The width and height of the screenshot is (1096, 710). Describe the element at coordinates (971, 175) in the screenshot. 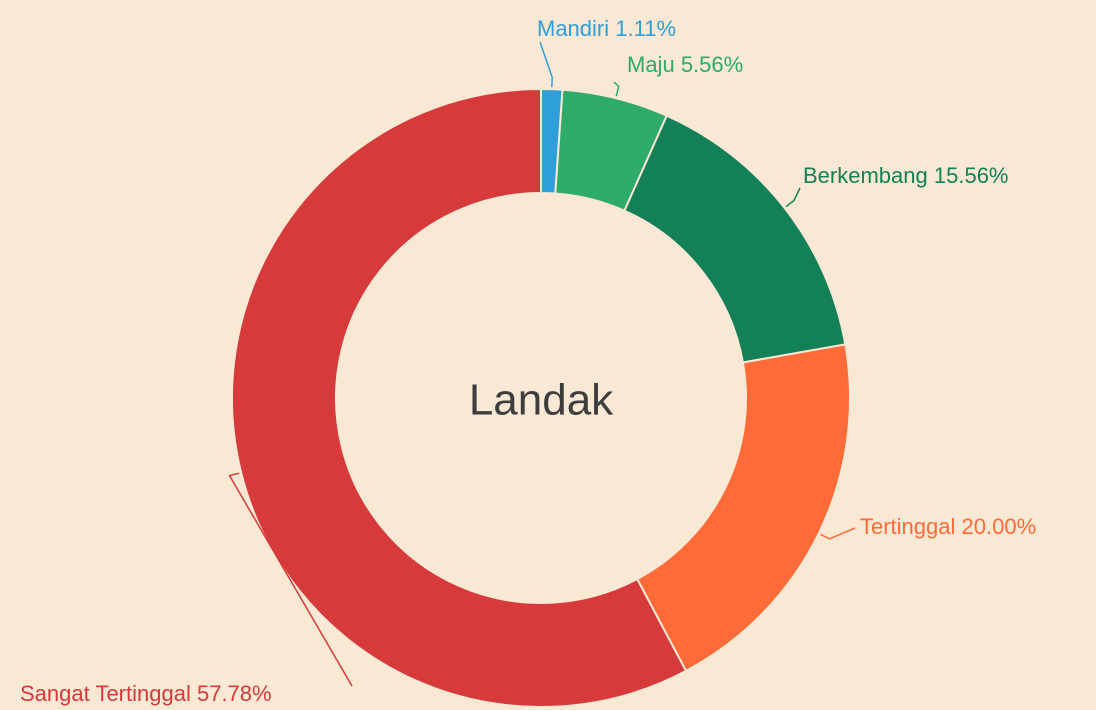

I see `label-value: 15.56%` at that location.